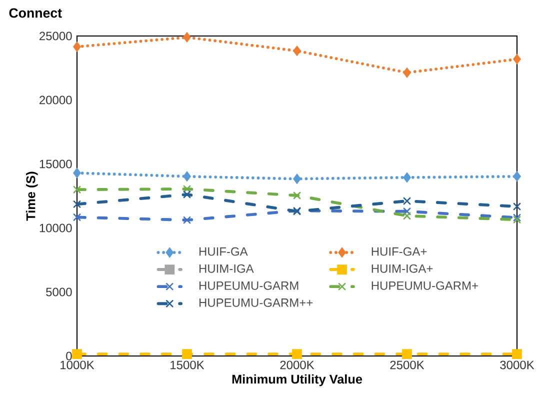  Describe the element at coordinates (425, 285) in the screenshot. I see `legend-label: HUPEUMU-GARM+` at that location.